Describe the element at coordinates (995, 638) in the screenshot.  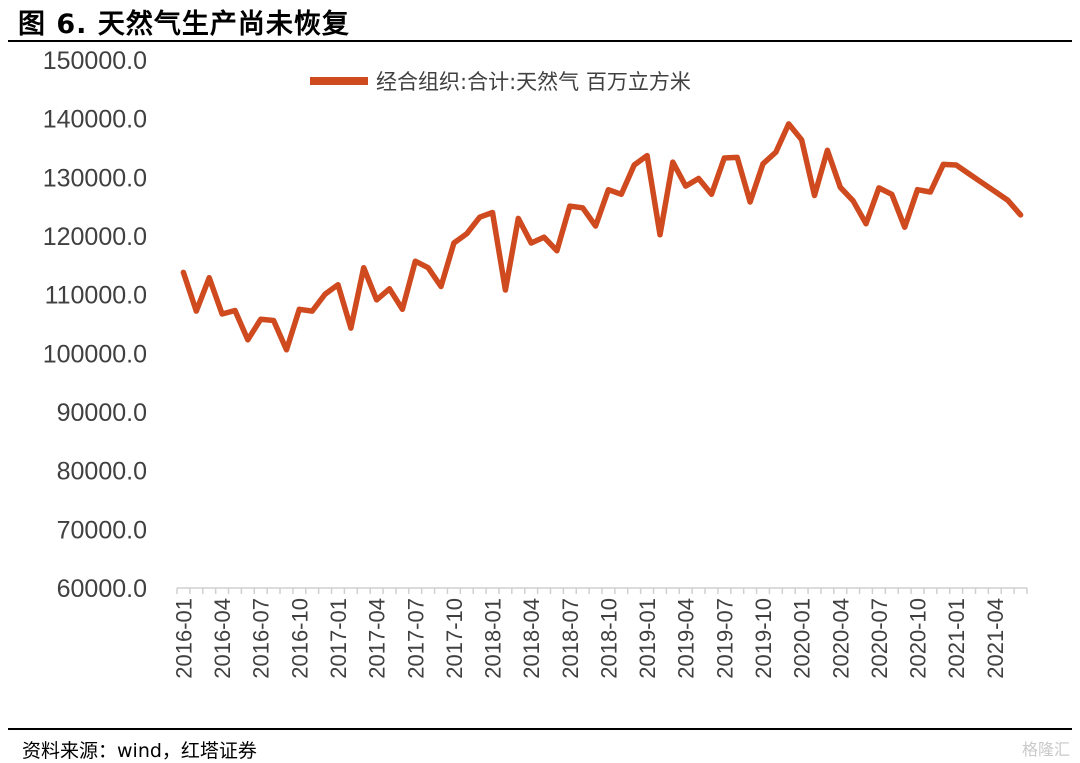
I see `x-tick-label: 2021-04` at that location.